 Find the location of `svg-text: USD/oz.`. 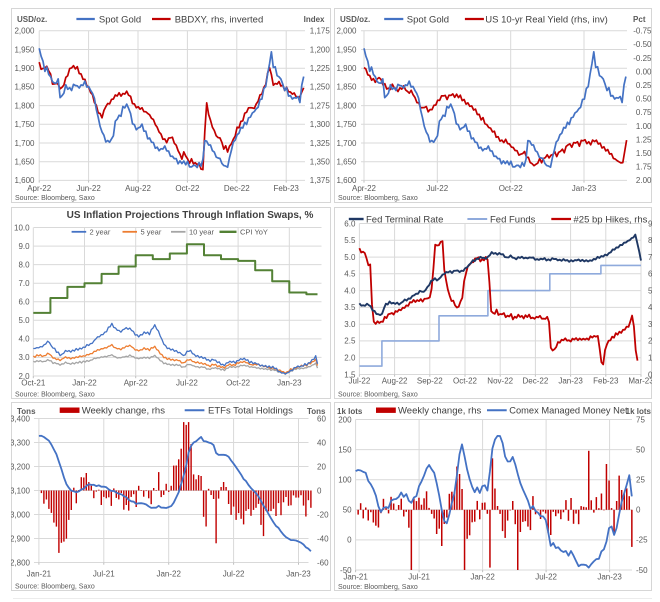

svg-text: USD/oz. is located at coordinates (355, 19).